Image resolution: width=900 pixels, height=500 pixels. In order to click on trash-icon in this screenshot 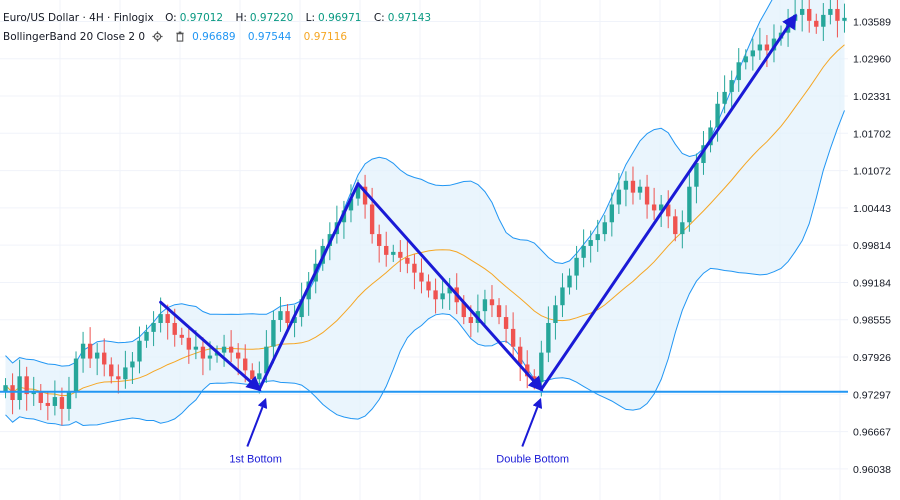, I will do `click(180, 38)`.